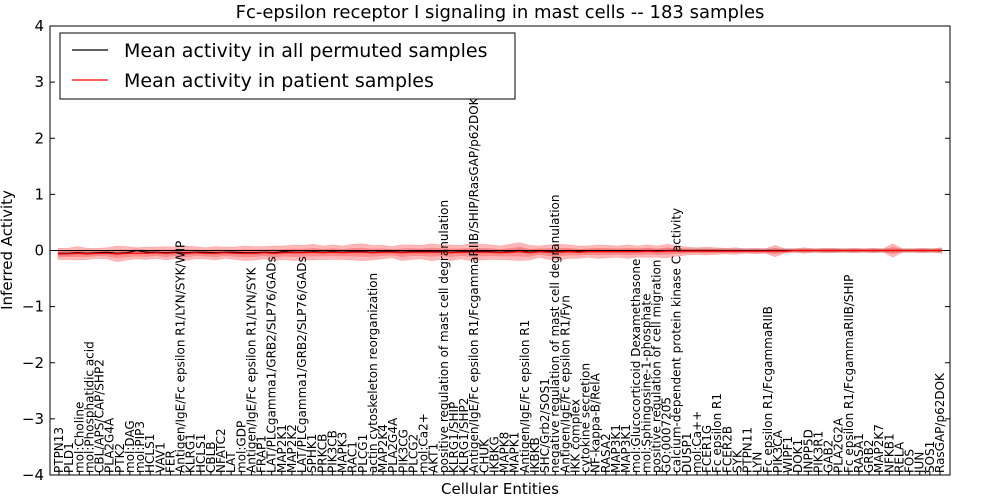  I want to click on y-tick-label: −3, so click(33, 419).